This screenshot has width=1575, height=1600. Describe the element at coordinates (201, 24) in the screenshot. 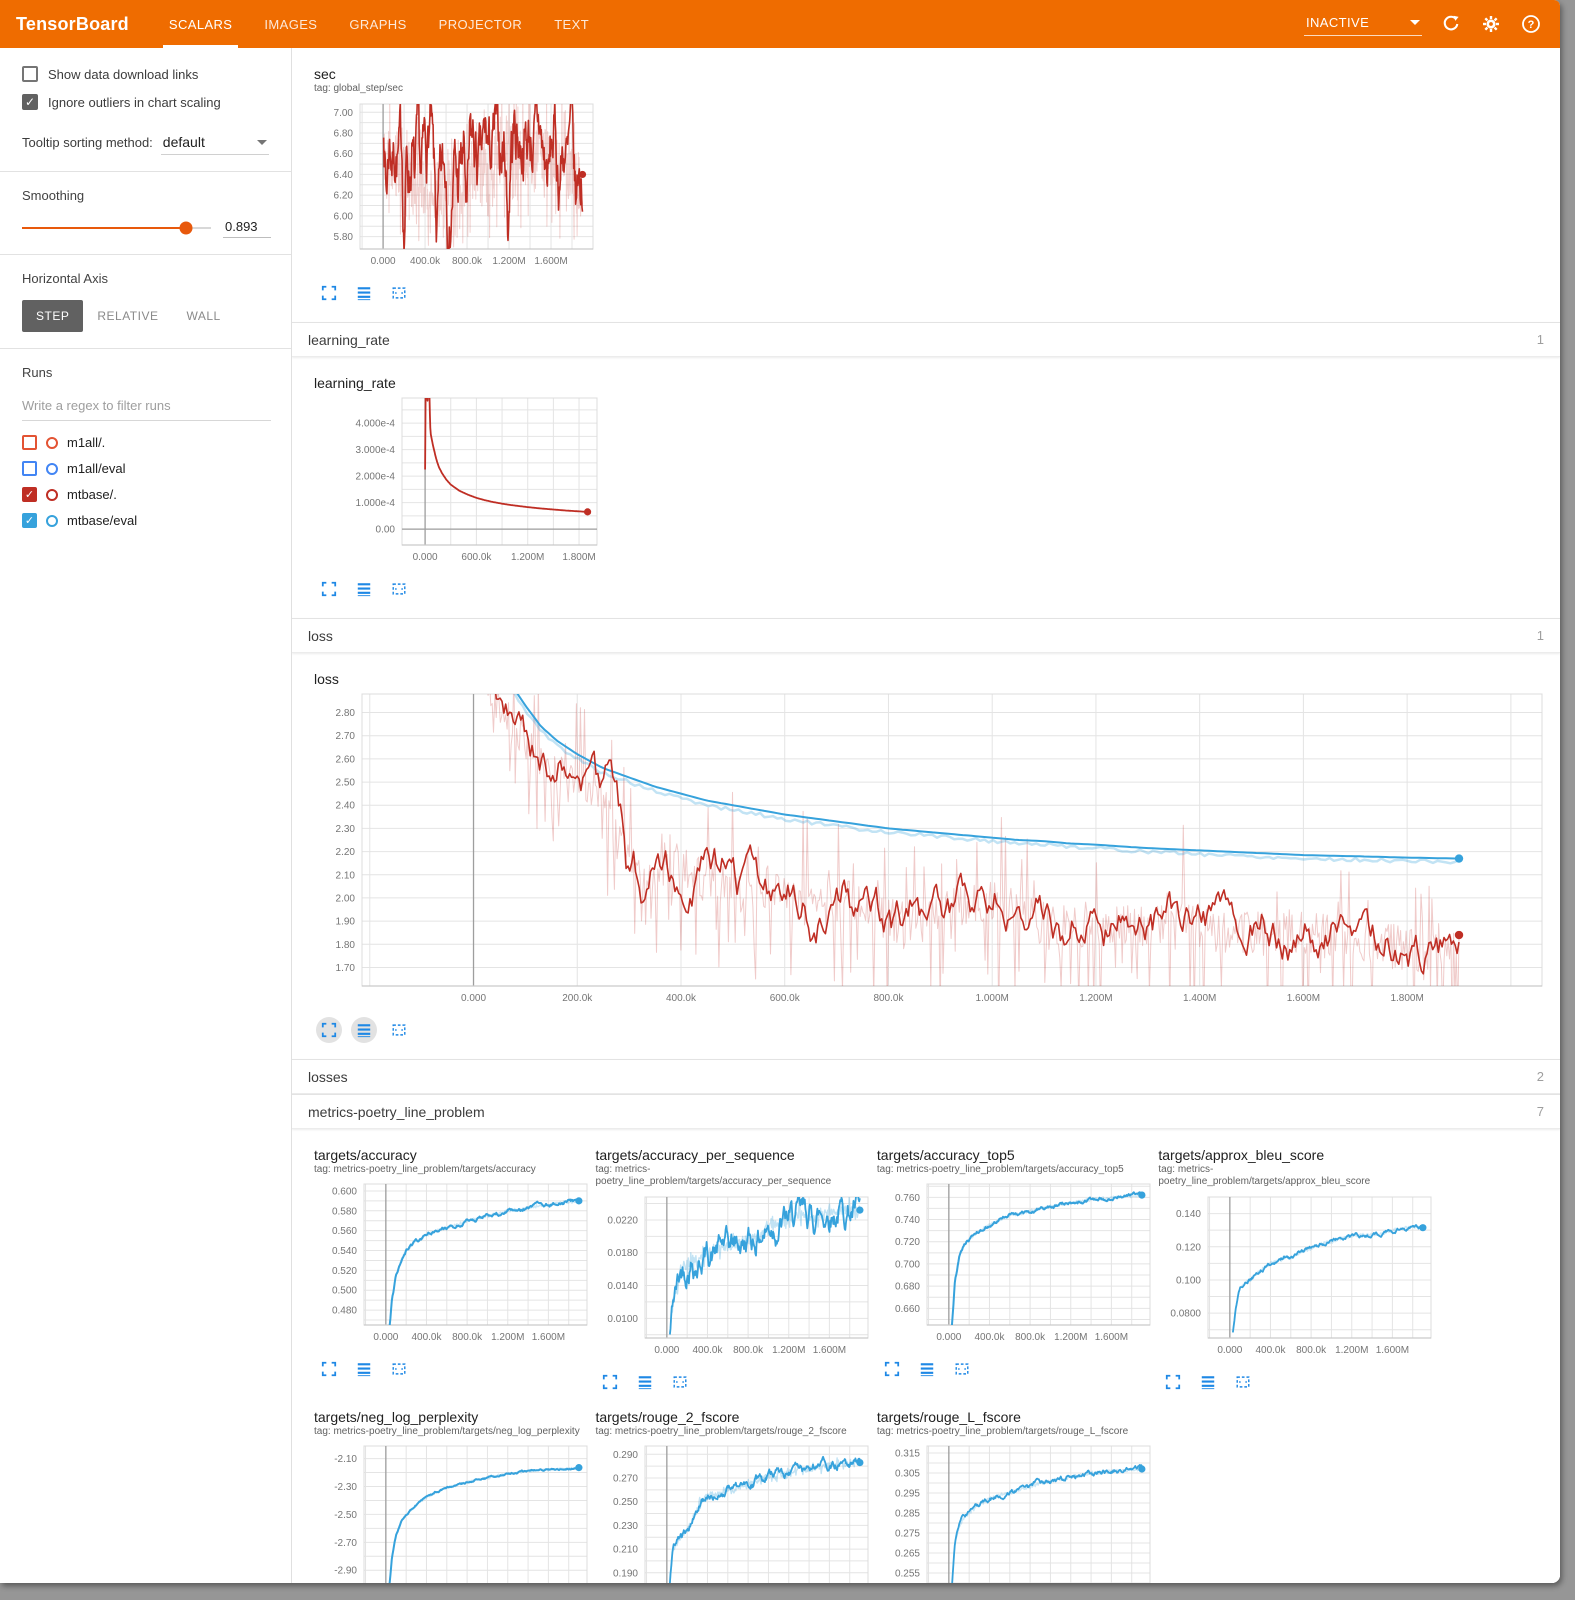

I see `tab-scalars: SCALARS` at that location.